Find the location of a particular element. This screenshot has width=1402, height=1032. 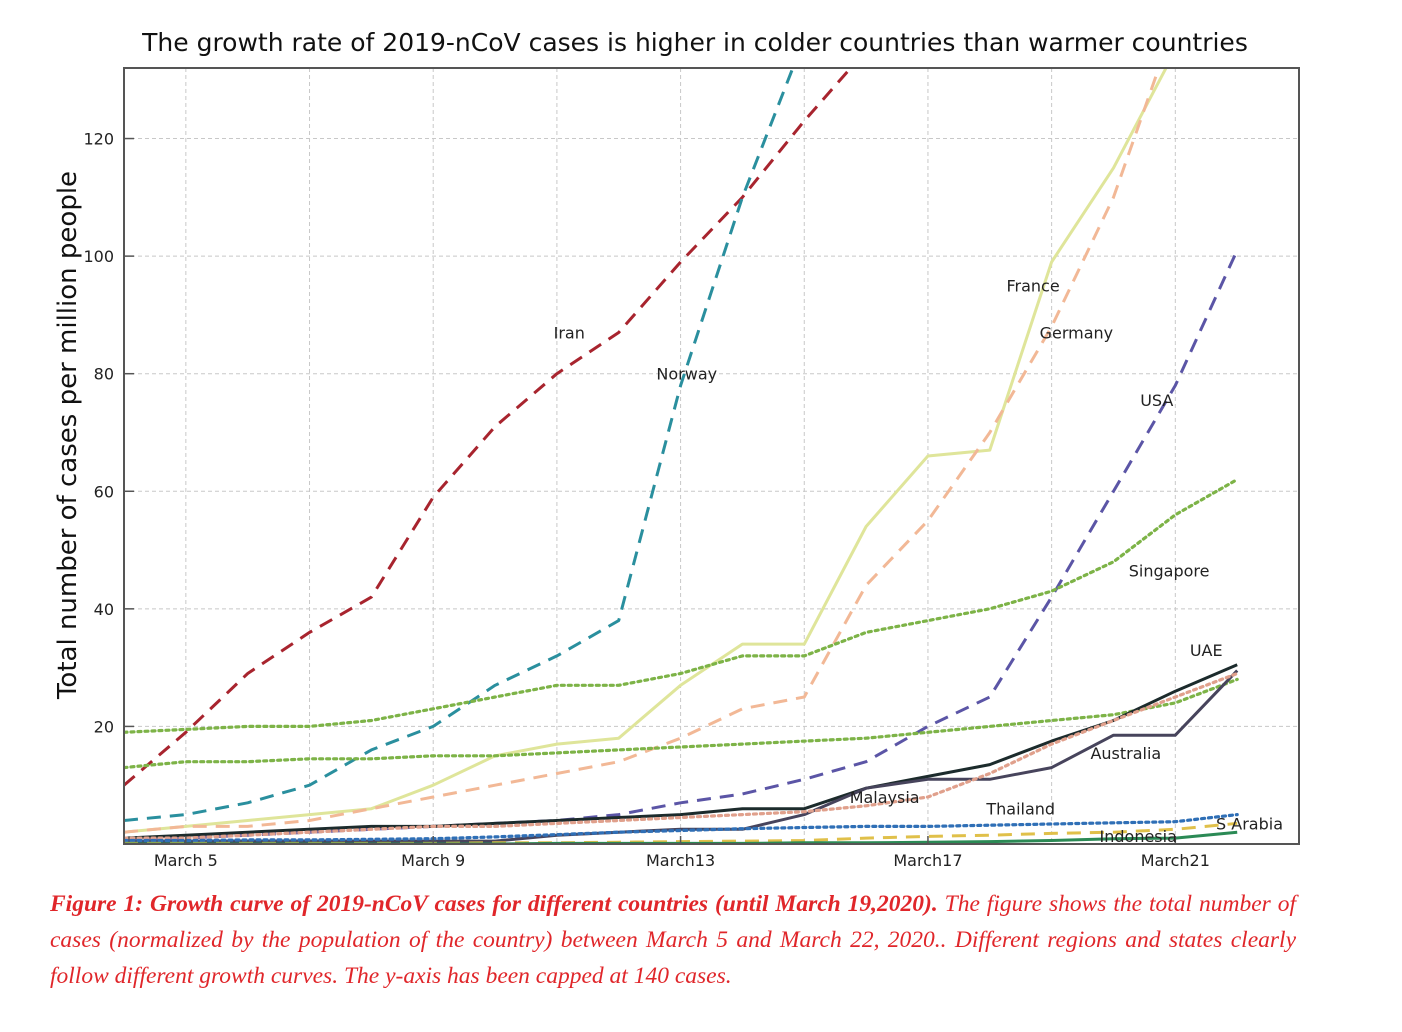

series-label-iran: Iran is located at coordinates (569, 332).